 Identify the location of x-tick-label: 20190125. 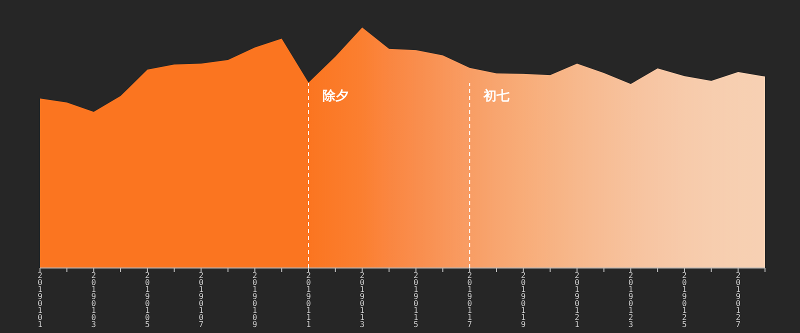
(685, 300).